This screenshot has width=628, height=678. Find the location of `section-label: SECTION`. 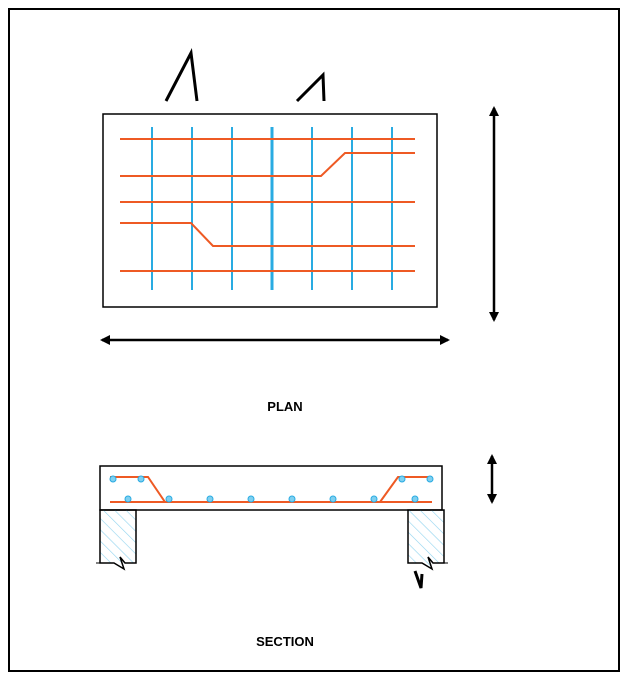

section-label: SECTION is located at coordinates (285, 641).